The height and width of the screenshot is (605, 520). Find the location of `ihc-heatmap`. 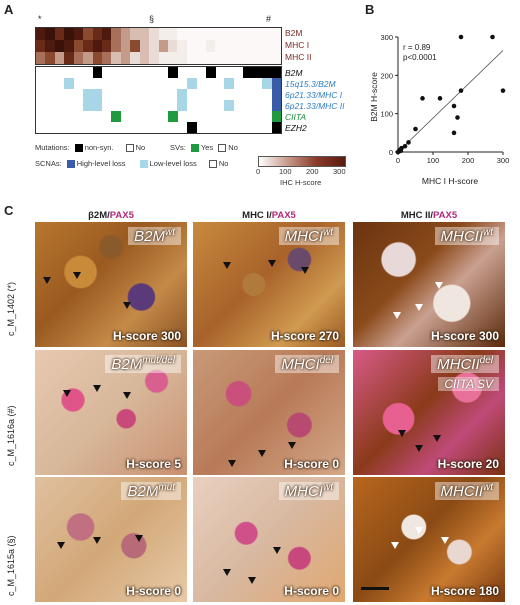

ihc-heatmap is located at coordinates (158, 46).